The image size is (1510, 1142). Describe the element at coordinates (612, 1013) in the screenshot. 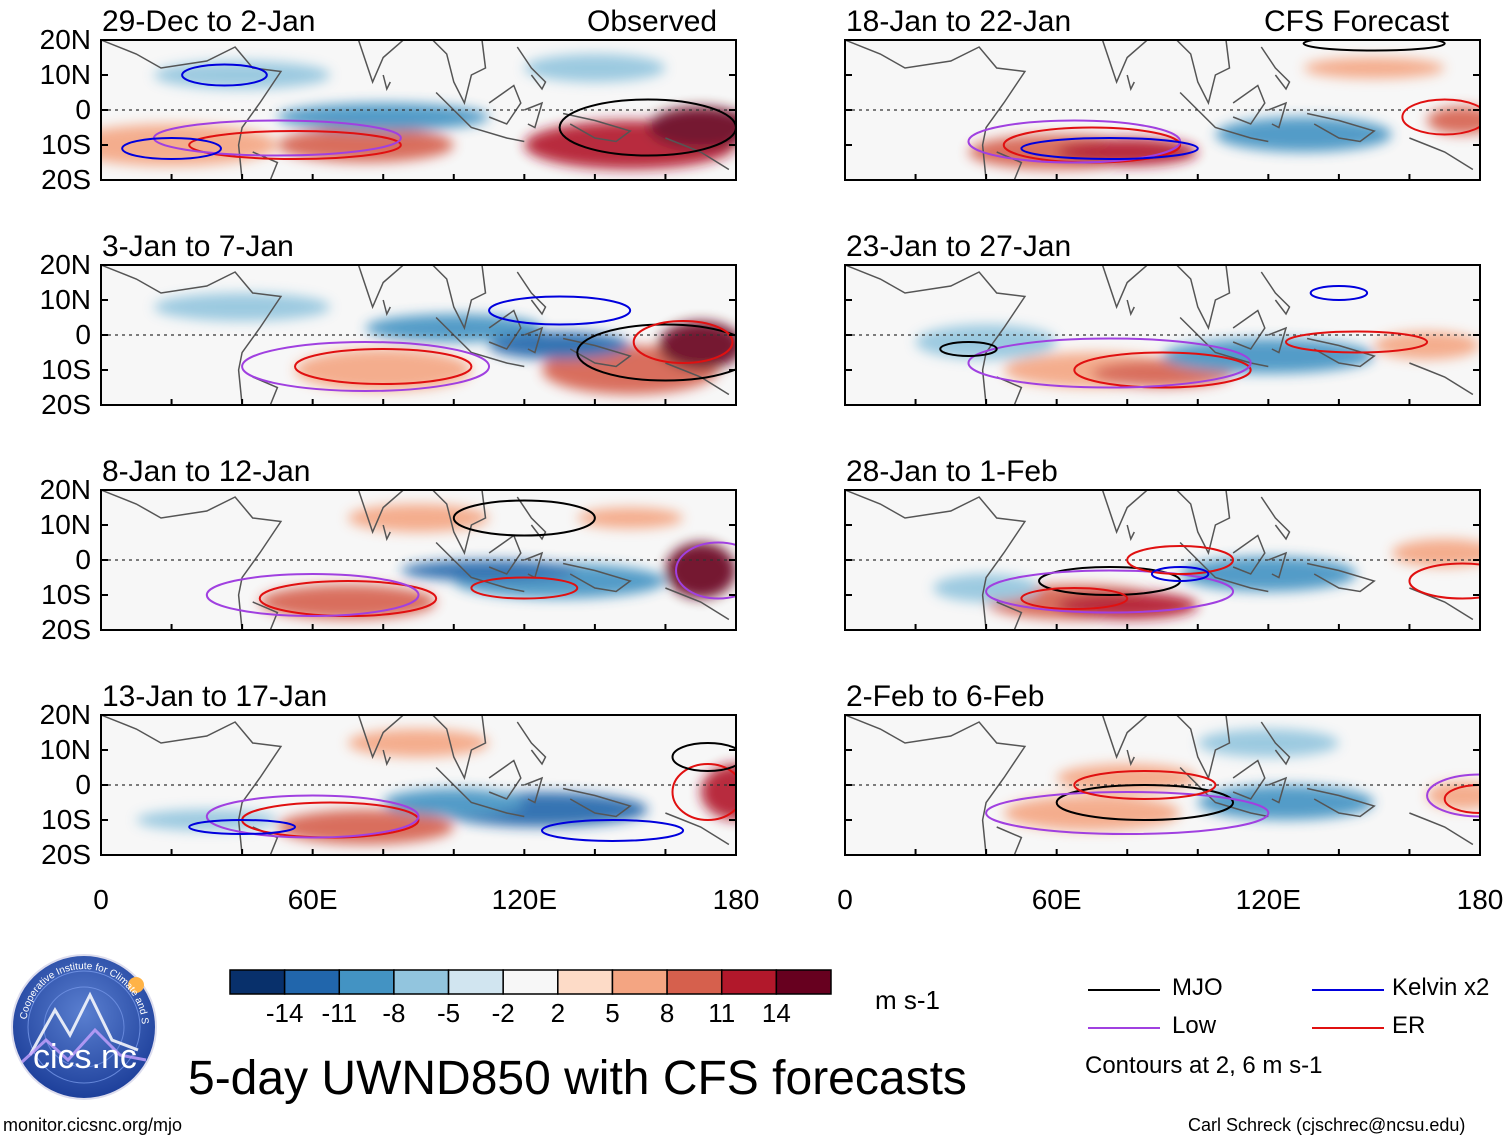

I see `colorbar-tick-label: 5` at that location.